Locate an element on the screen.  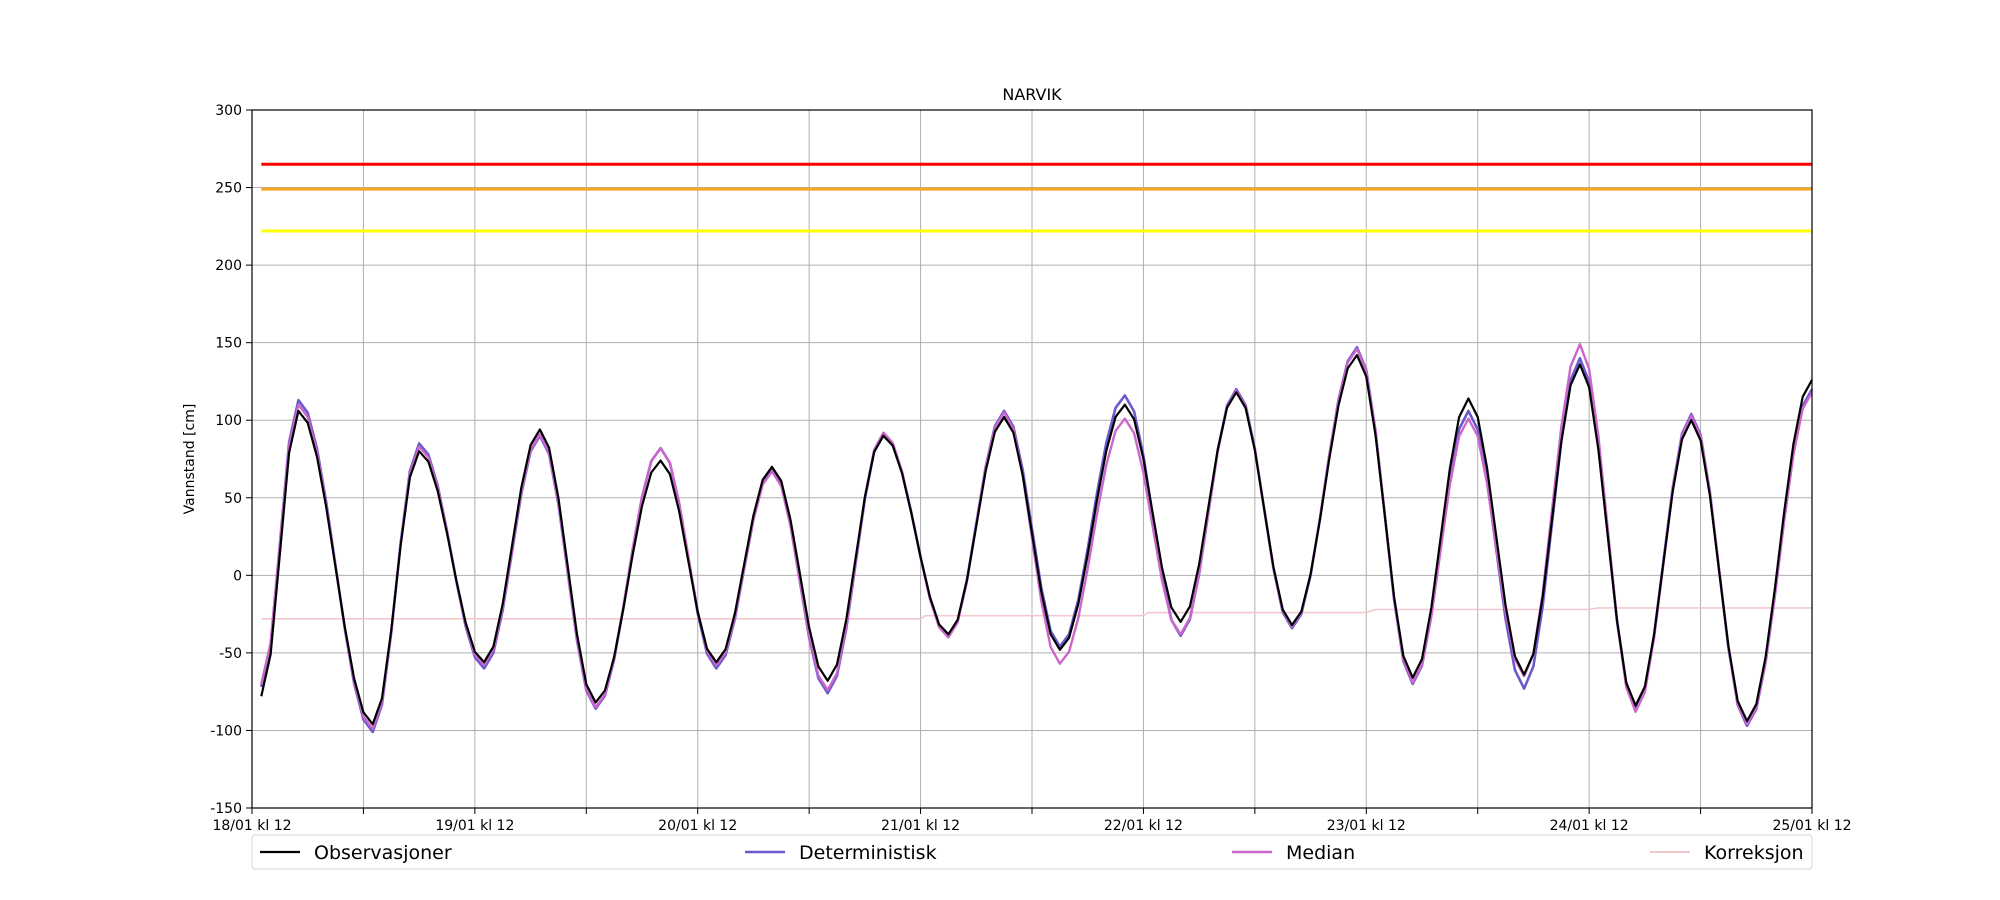
y-tick-label: 100 is located at coordinates (228, 421).